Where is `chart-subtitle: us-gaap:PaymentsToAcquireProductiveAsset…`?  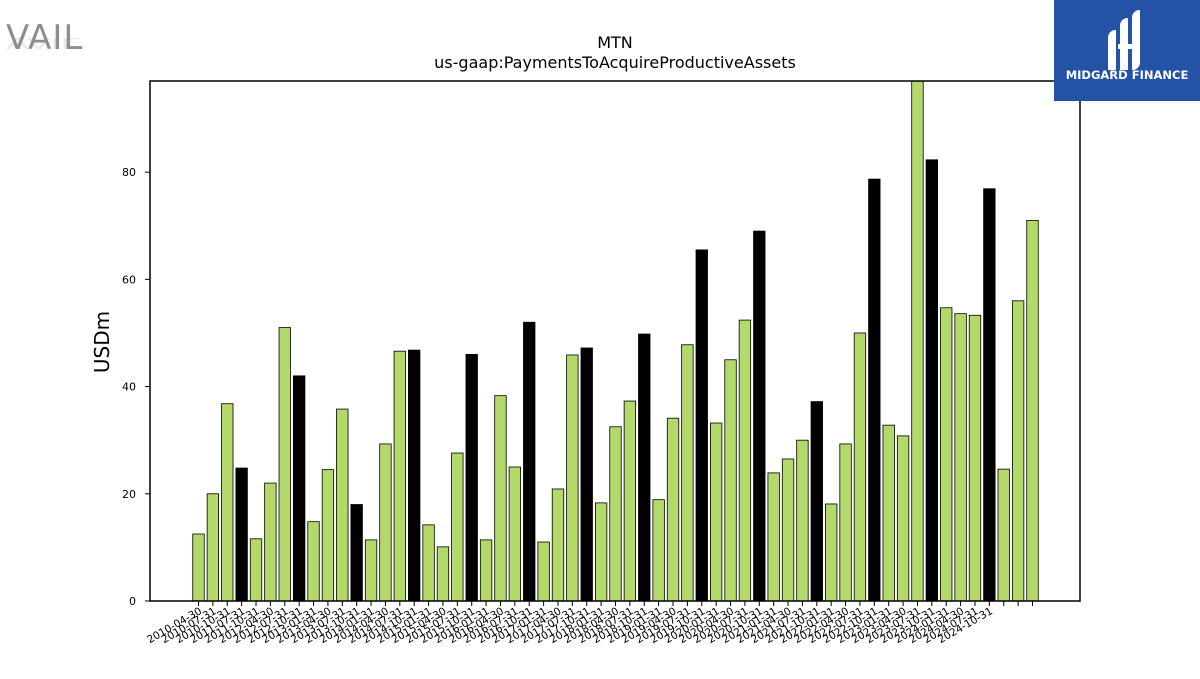
chart-subtitle: us-gaap:PaymentsToAcquireProductiveAsset… is located at coordinates (615, 62).